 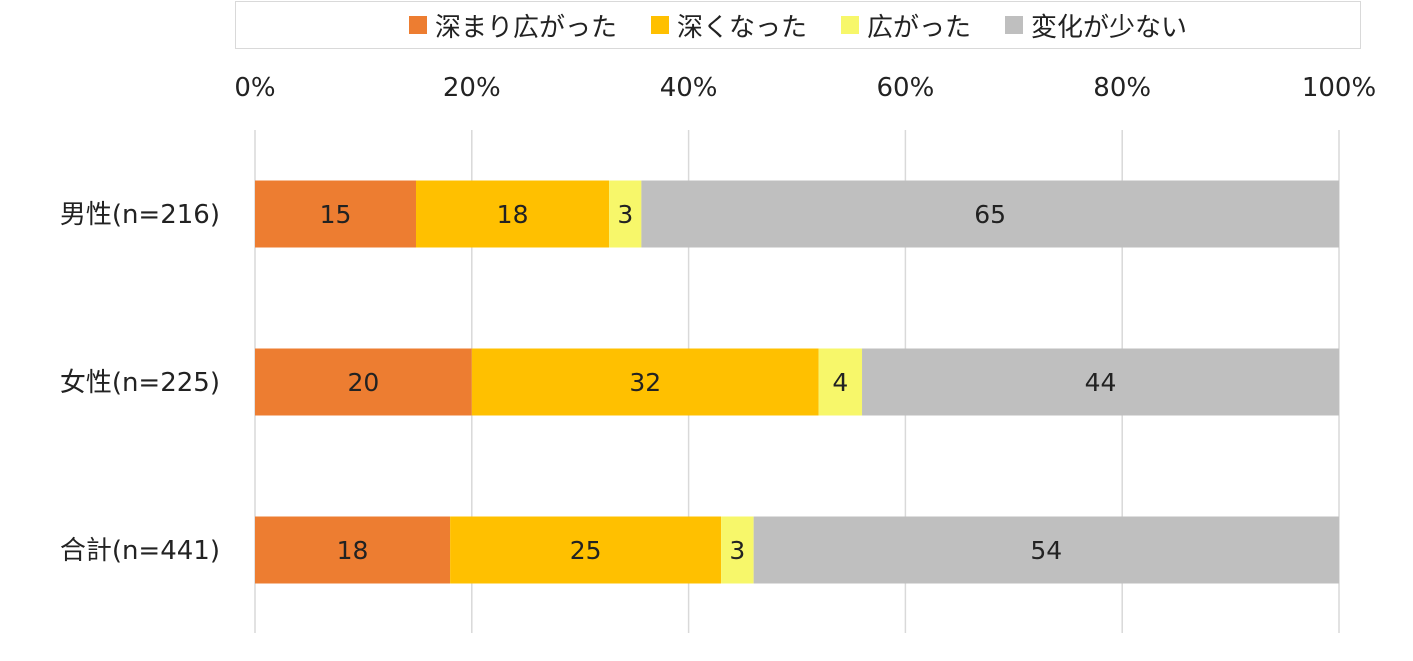 I want to click on x-tick-label: 40%, so click(x=689, y=88).